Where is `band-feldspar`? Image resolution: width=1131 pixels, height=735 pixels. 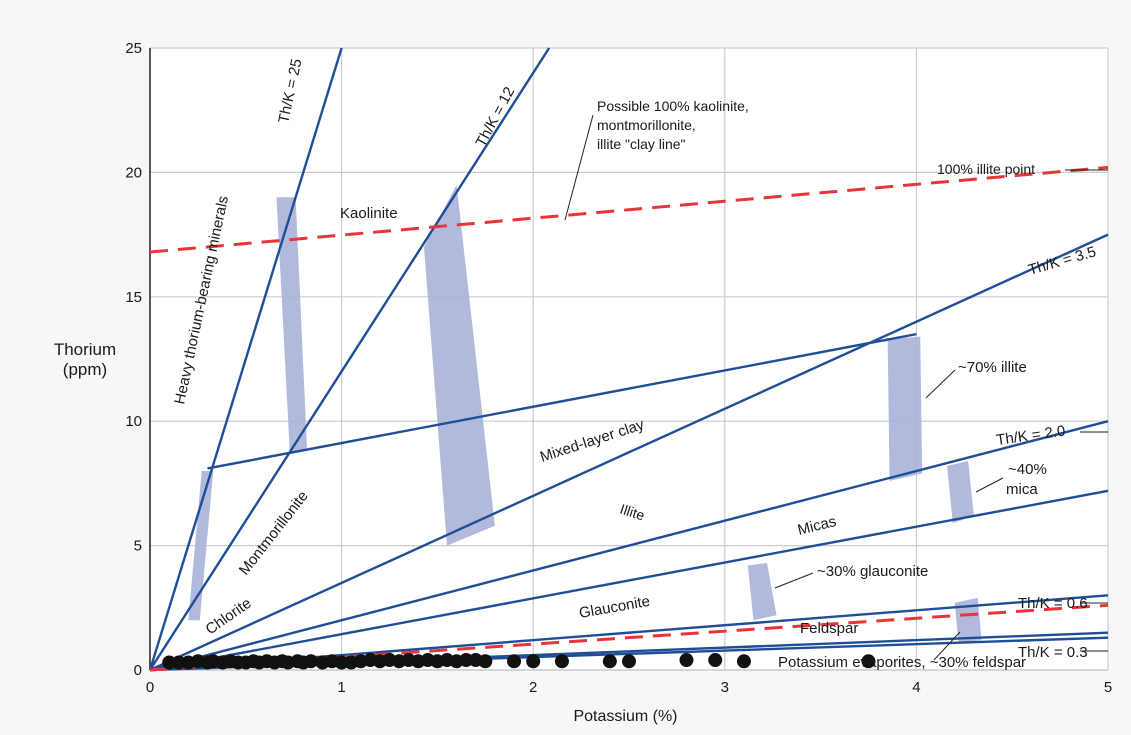
band-feldspar is located at coordinates (968, 620).